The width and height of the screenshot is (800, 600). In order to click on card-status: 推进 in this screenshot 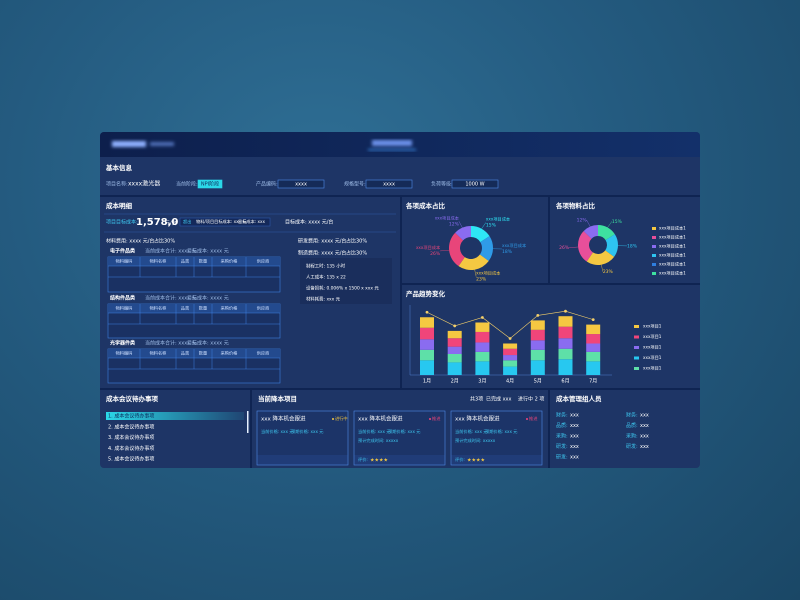, I will do `click(436, 418)`.